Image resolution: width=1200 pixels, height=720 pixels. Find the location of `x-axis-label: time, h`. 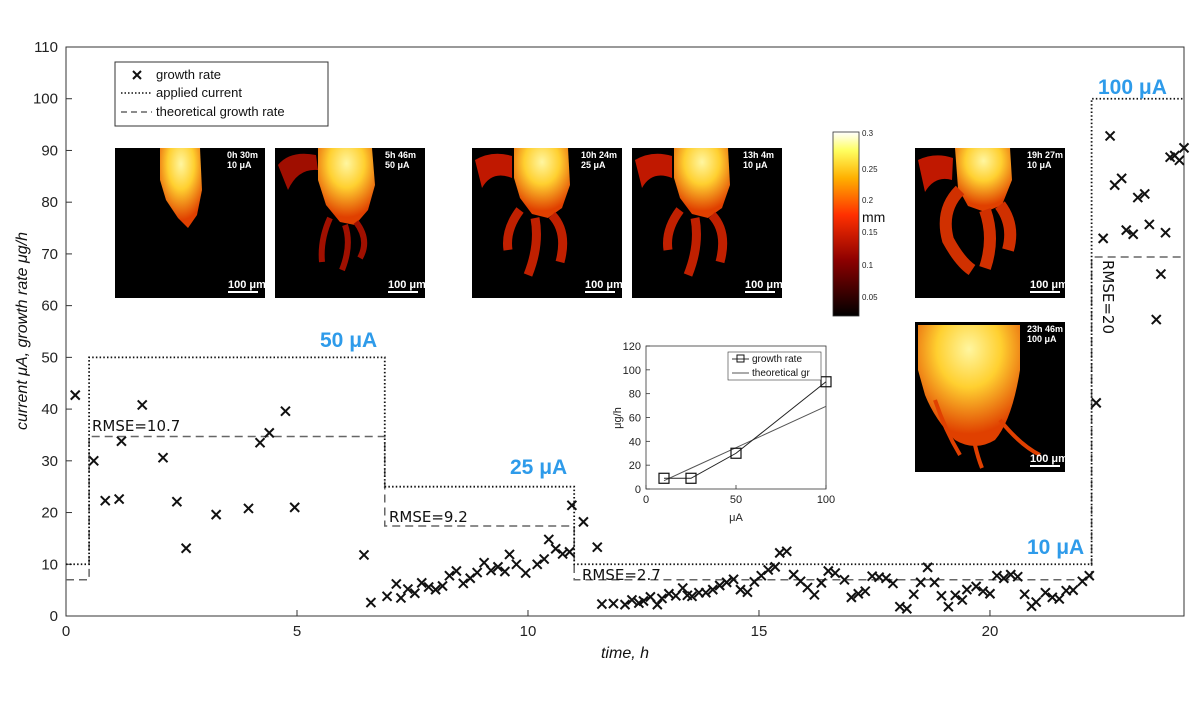

x-axis-label: time, h is located at coordinates (625, 653).